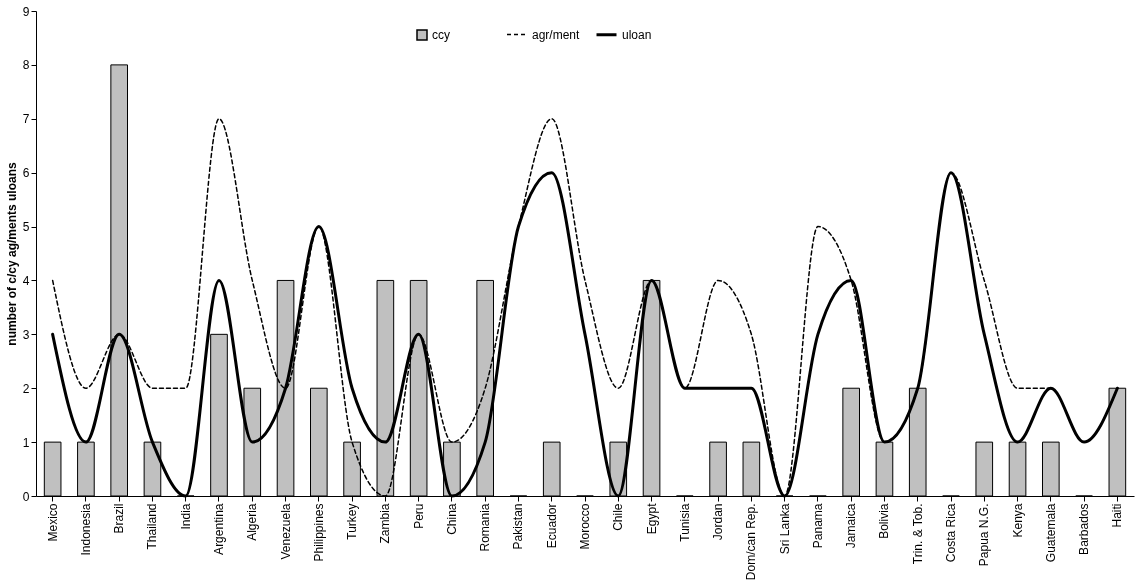 The width and height of the screenshot is (1139, 585). I want to click on x-tick-label: Brazil, so click(119, 518).